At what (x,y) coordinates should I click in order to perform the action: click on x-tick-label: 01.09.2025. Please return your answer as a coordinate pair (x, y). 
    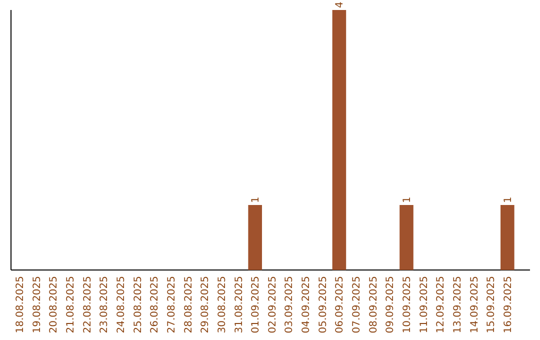
    Looking at the image, I should click on (256, 305).